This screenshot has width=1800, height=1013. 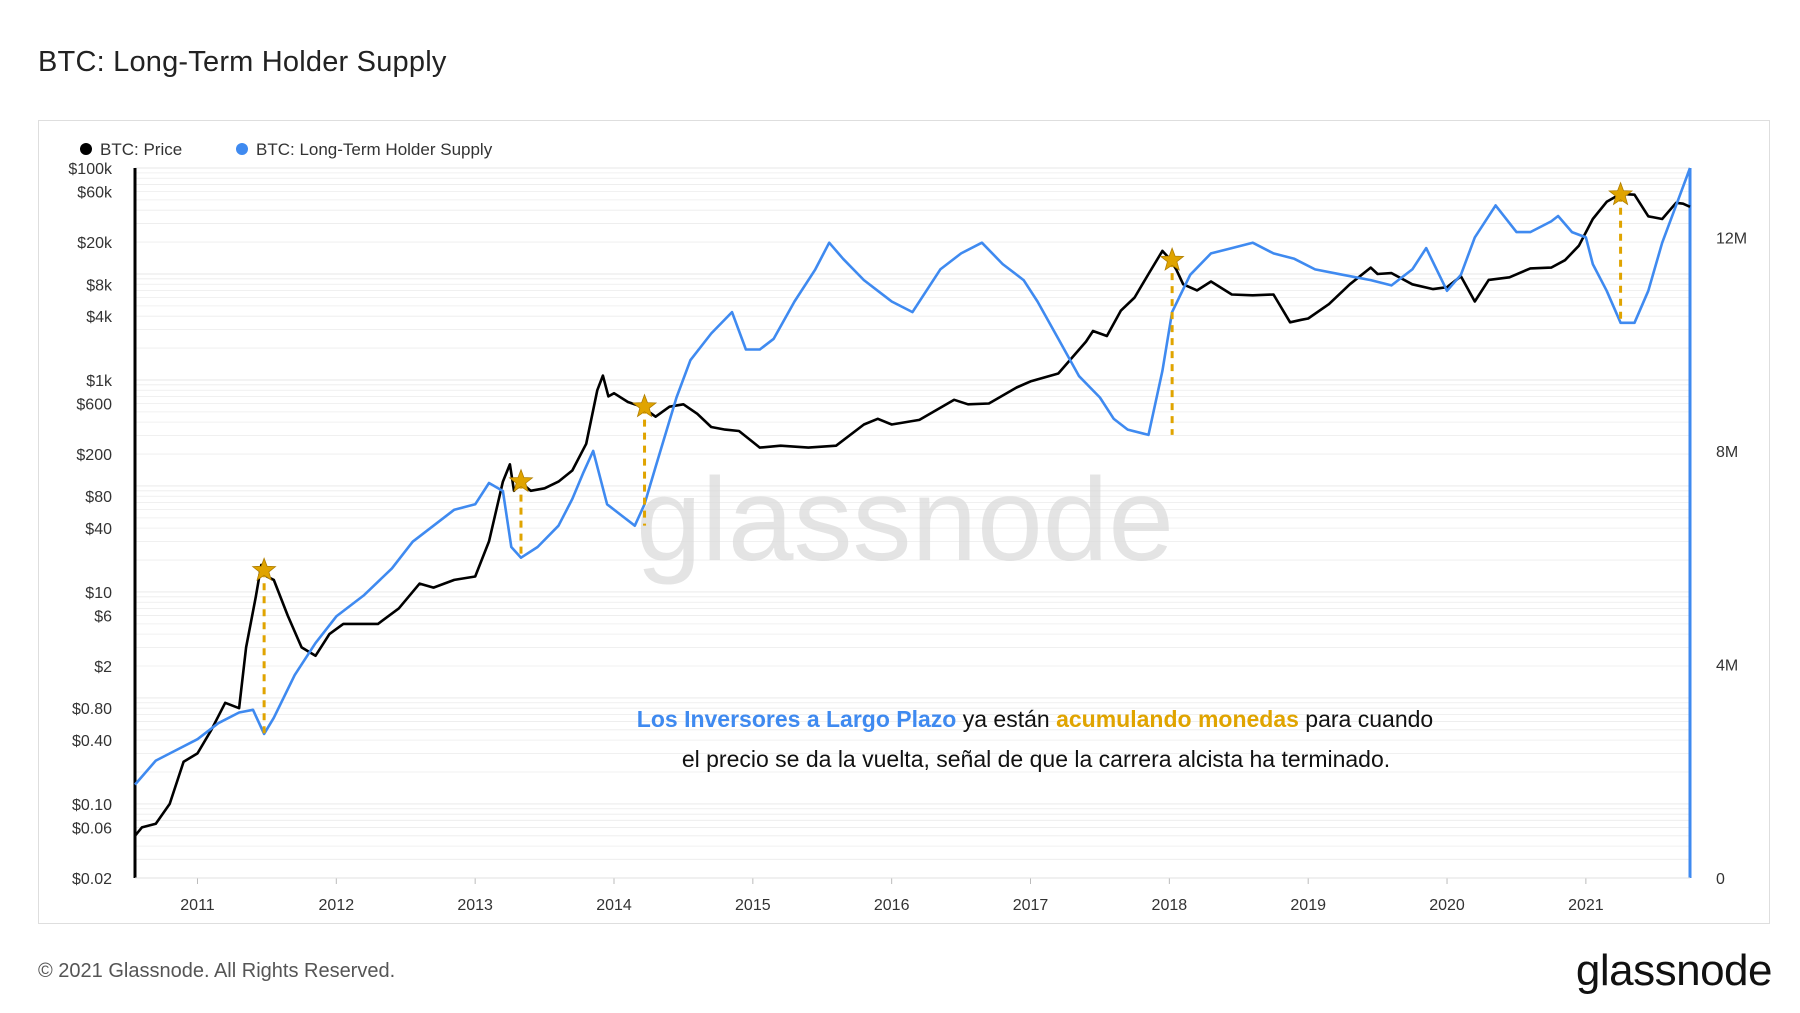 I want to click on y-right-tick-label: 0, so click(x=1720, y=879).